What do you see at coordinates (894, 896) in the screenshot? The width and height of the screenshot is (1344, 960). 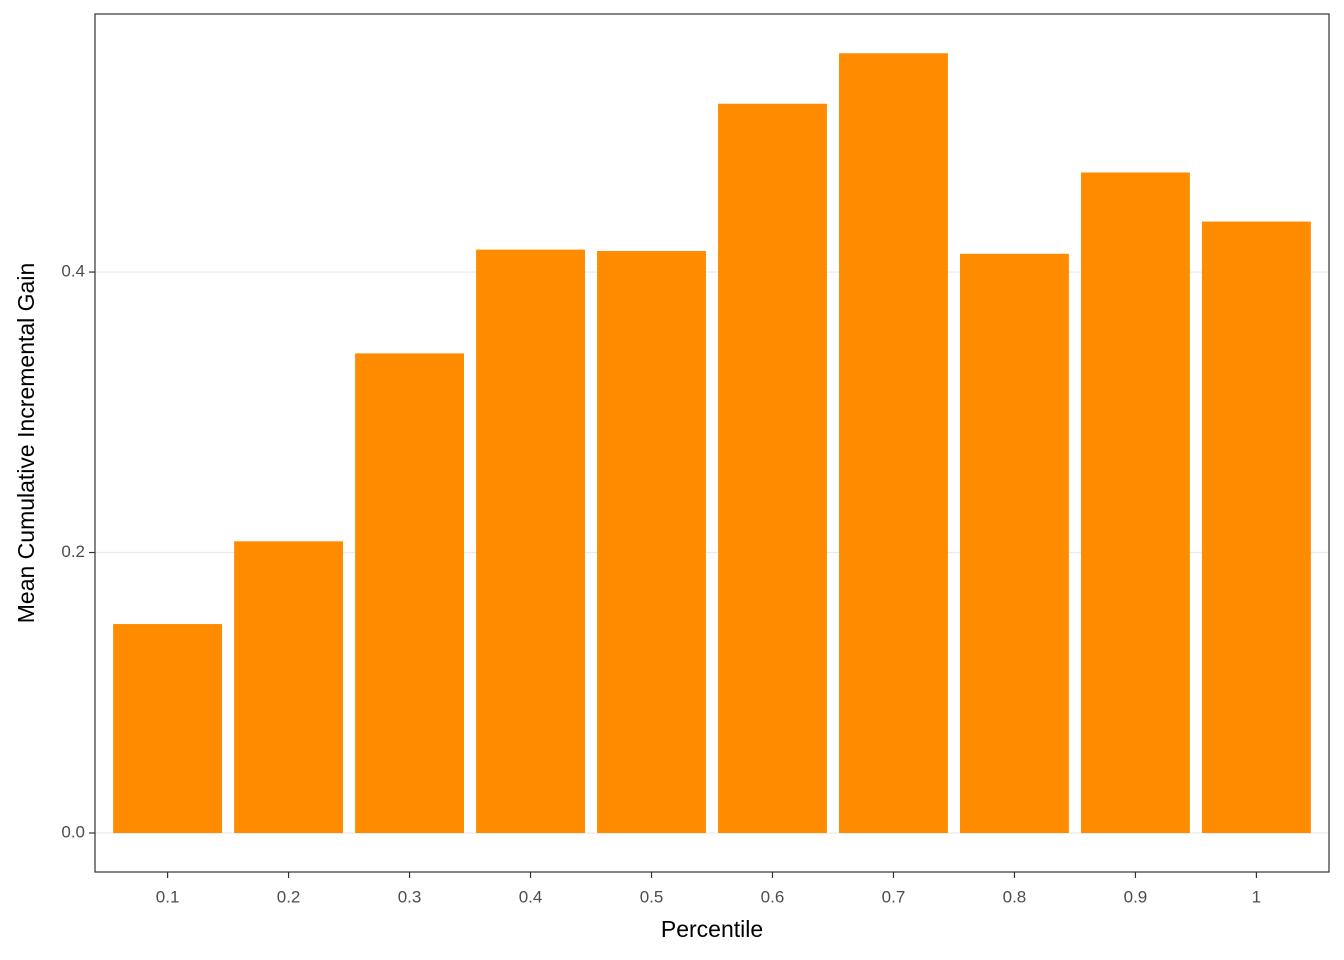 I see `x-tick-label: 0.7` at bounding box center [894, 896].